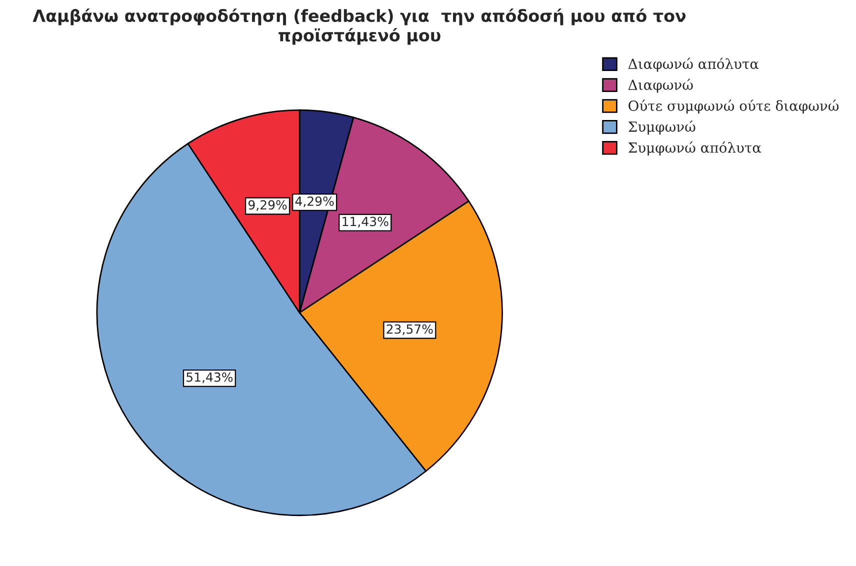 This screenshot has width=856, height=566. Describe the element at coordinates (733, 107) in the screenshot. I see `legend-label: Ούτε συμφωνώ ούτε διαφωνώ` at that location.